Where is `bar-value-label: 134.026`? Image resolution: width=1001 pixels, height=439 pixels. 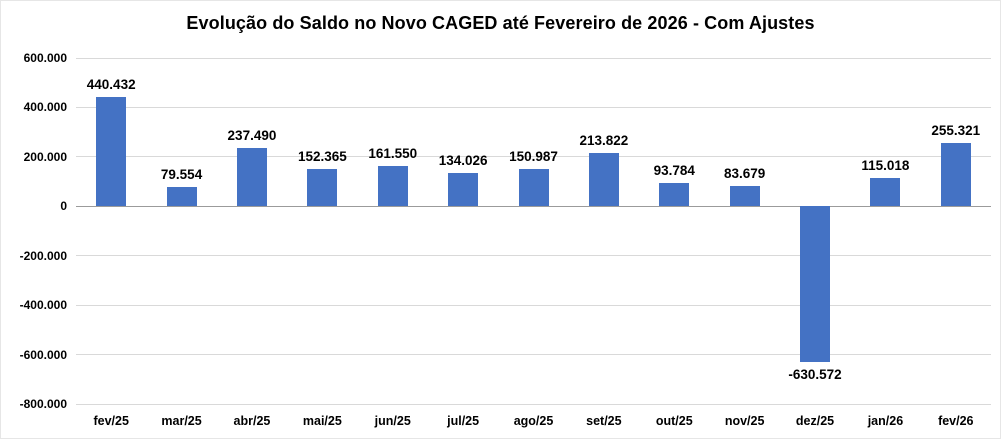 bar-value-label: 134.026 is located at coordinates (463, 161).